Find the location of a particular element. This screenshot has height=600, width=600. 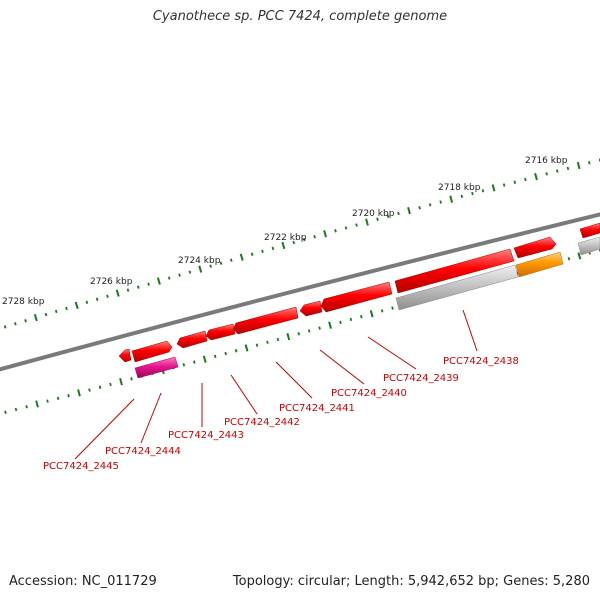

gene-label-2445: PCC7424_2445 is located at coordinates (81, 466).